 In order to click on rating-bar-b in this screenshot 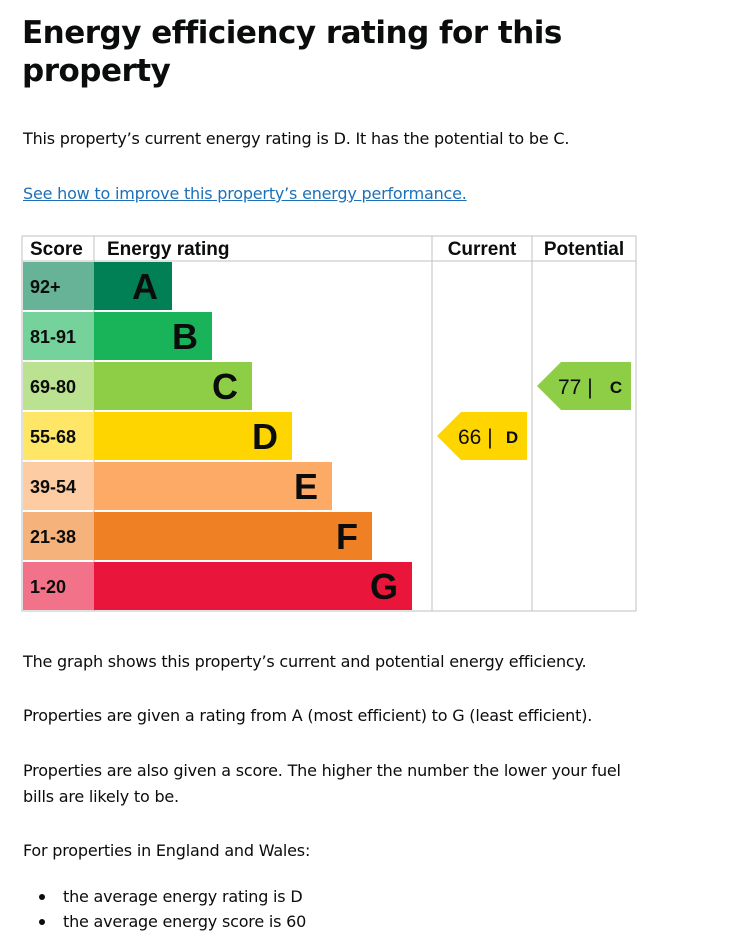, I will do `click(153, 336)`.